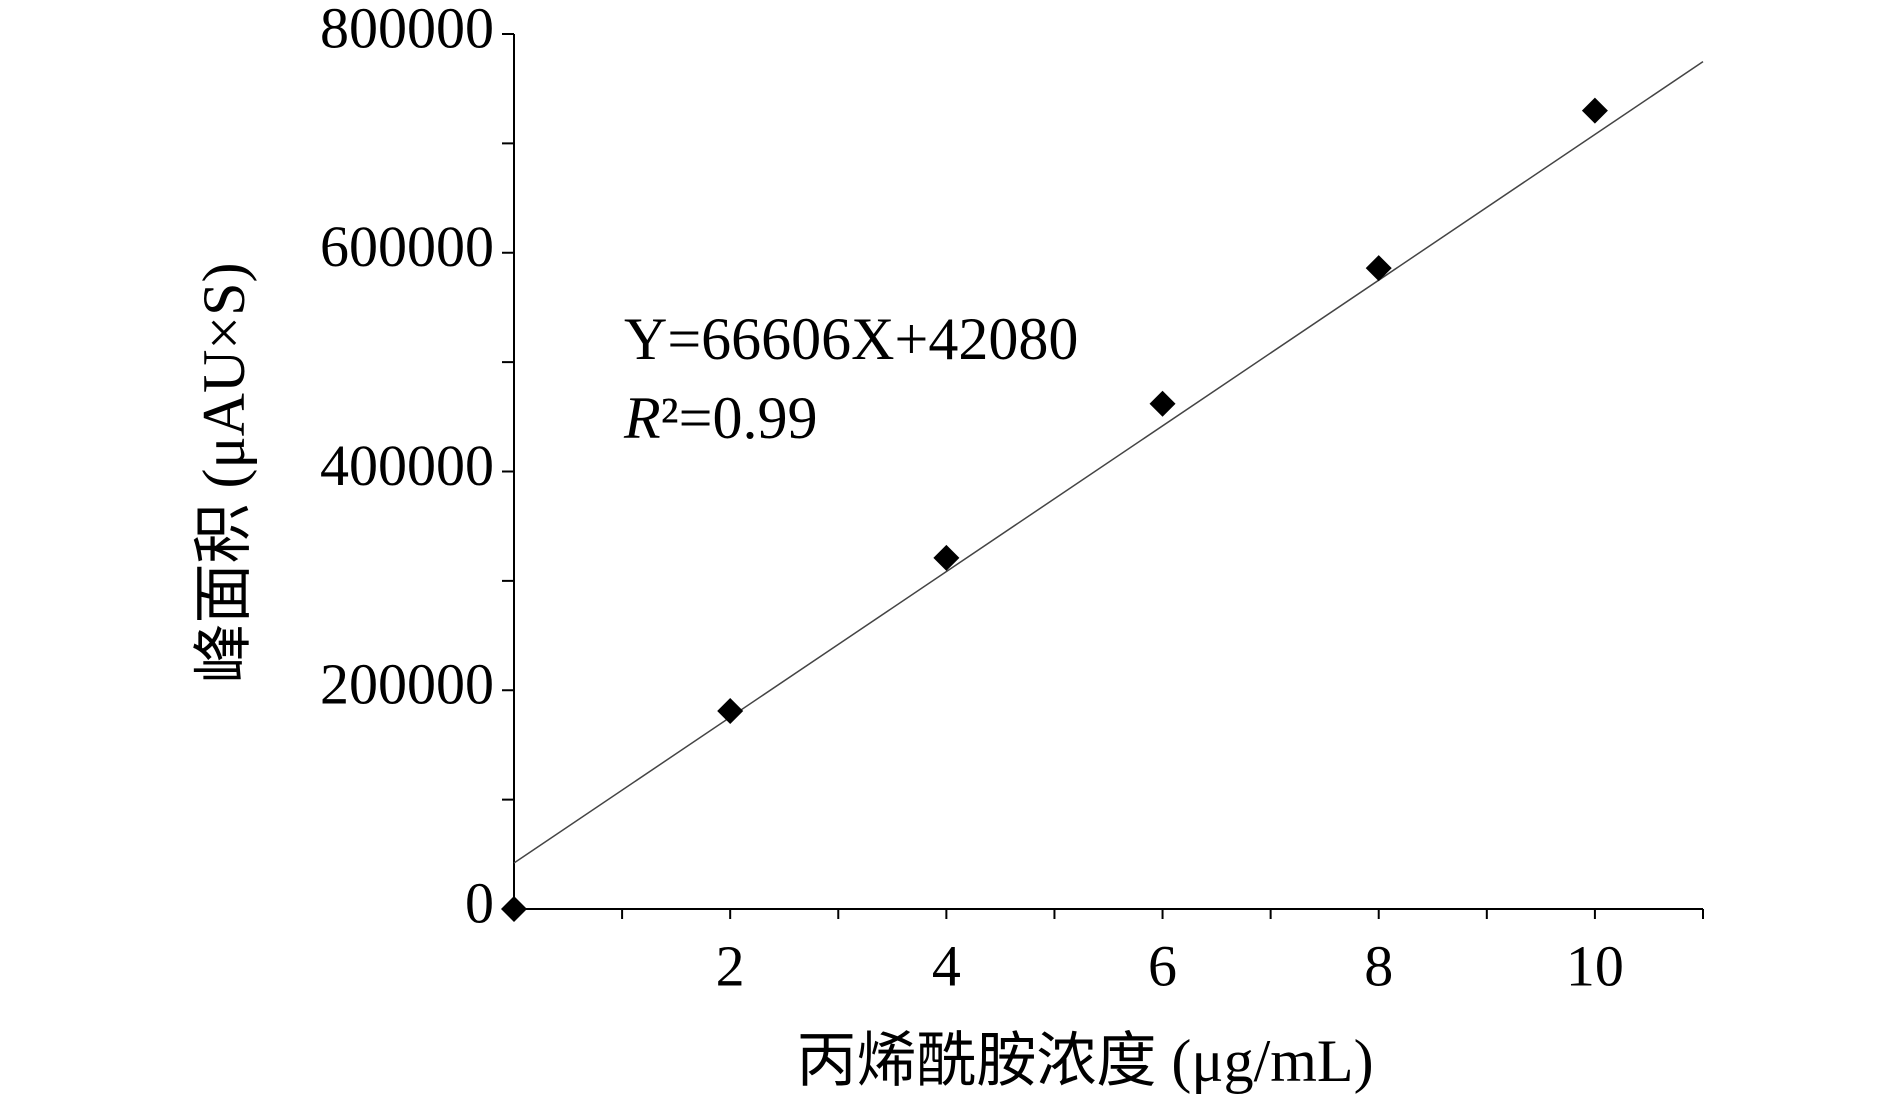 Image resolution: width=1890 pixels, height=1109 pixels. What do you see at coordinates (1378, 965) in the screenshot?
I see `x-tick-label: 8` at bounding box center [1378, 965].